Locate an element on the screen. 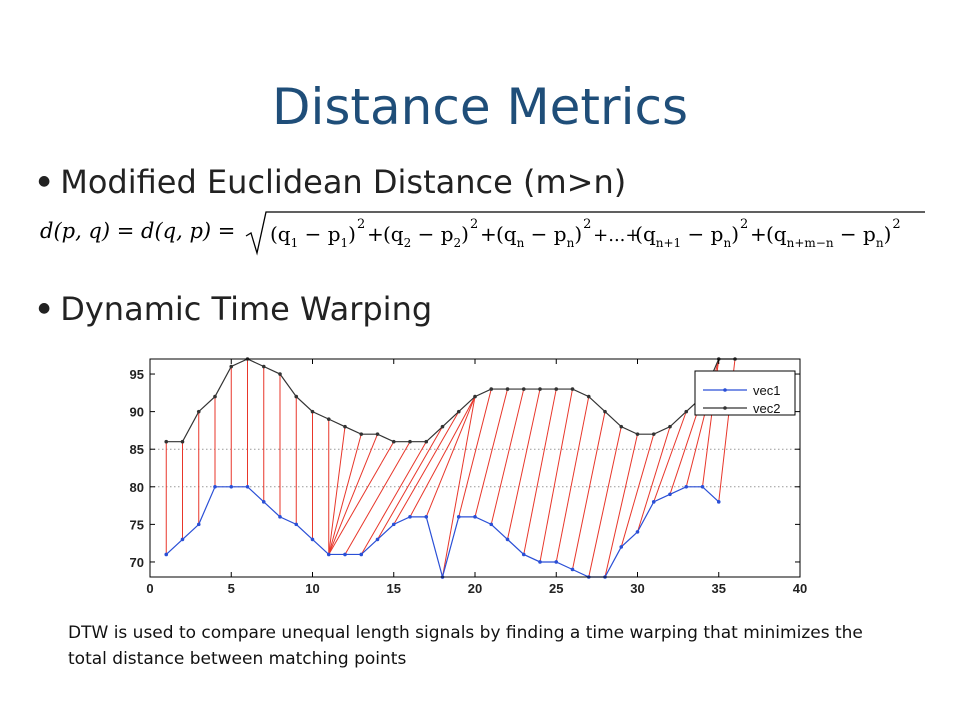 The height and width of the screenshot is (720, 960). bullet-euclidean: ● Modified Euclidean Distance (m>n) is located at coordinates (332, 182).